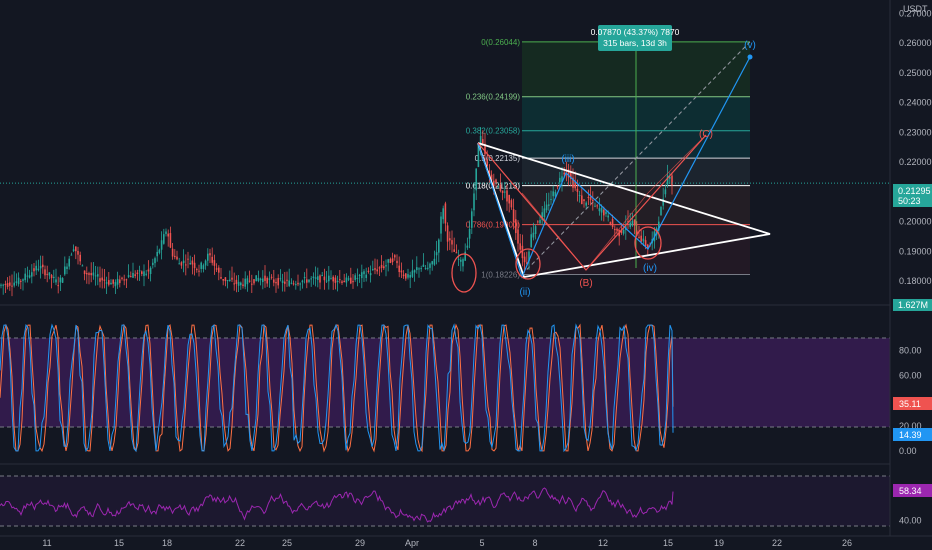  I want to click on time-tick-label: 19, so click(719, 543).